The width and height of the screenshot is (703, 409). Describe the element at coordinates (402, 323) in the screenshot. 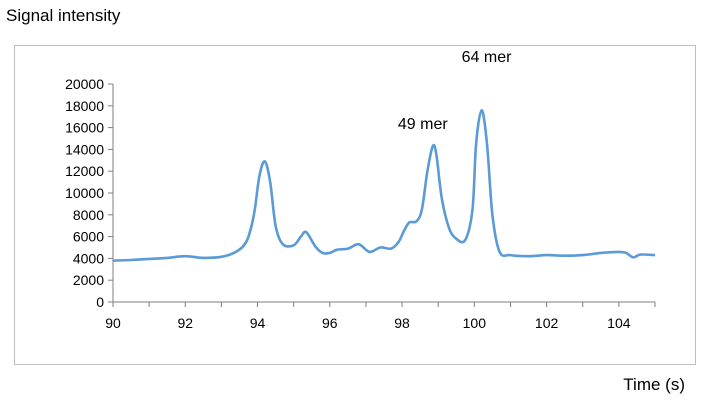

I see `x-tick-label: 98` at that location.